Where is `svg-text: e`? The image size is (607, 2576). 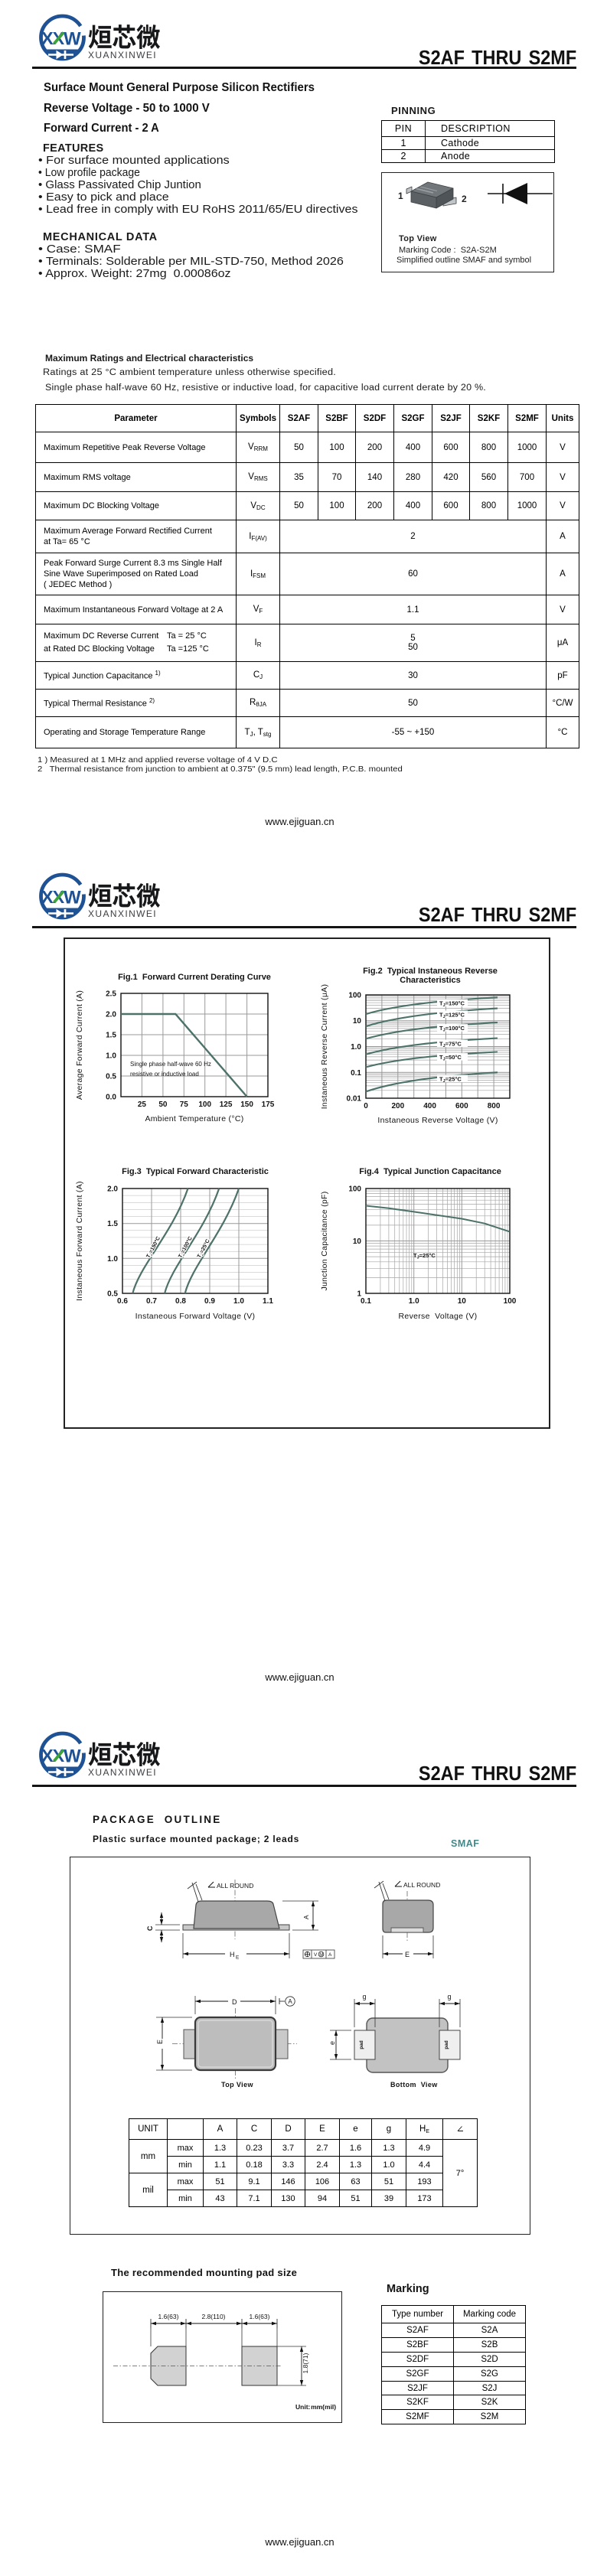 svg-text: e is located at coordinates (332, 2043).